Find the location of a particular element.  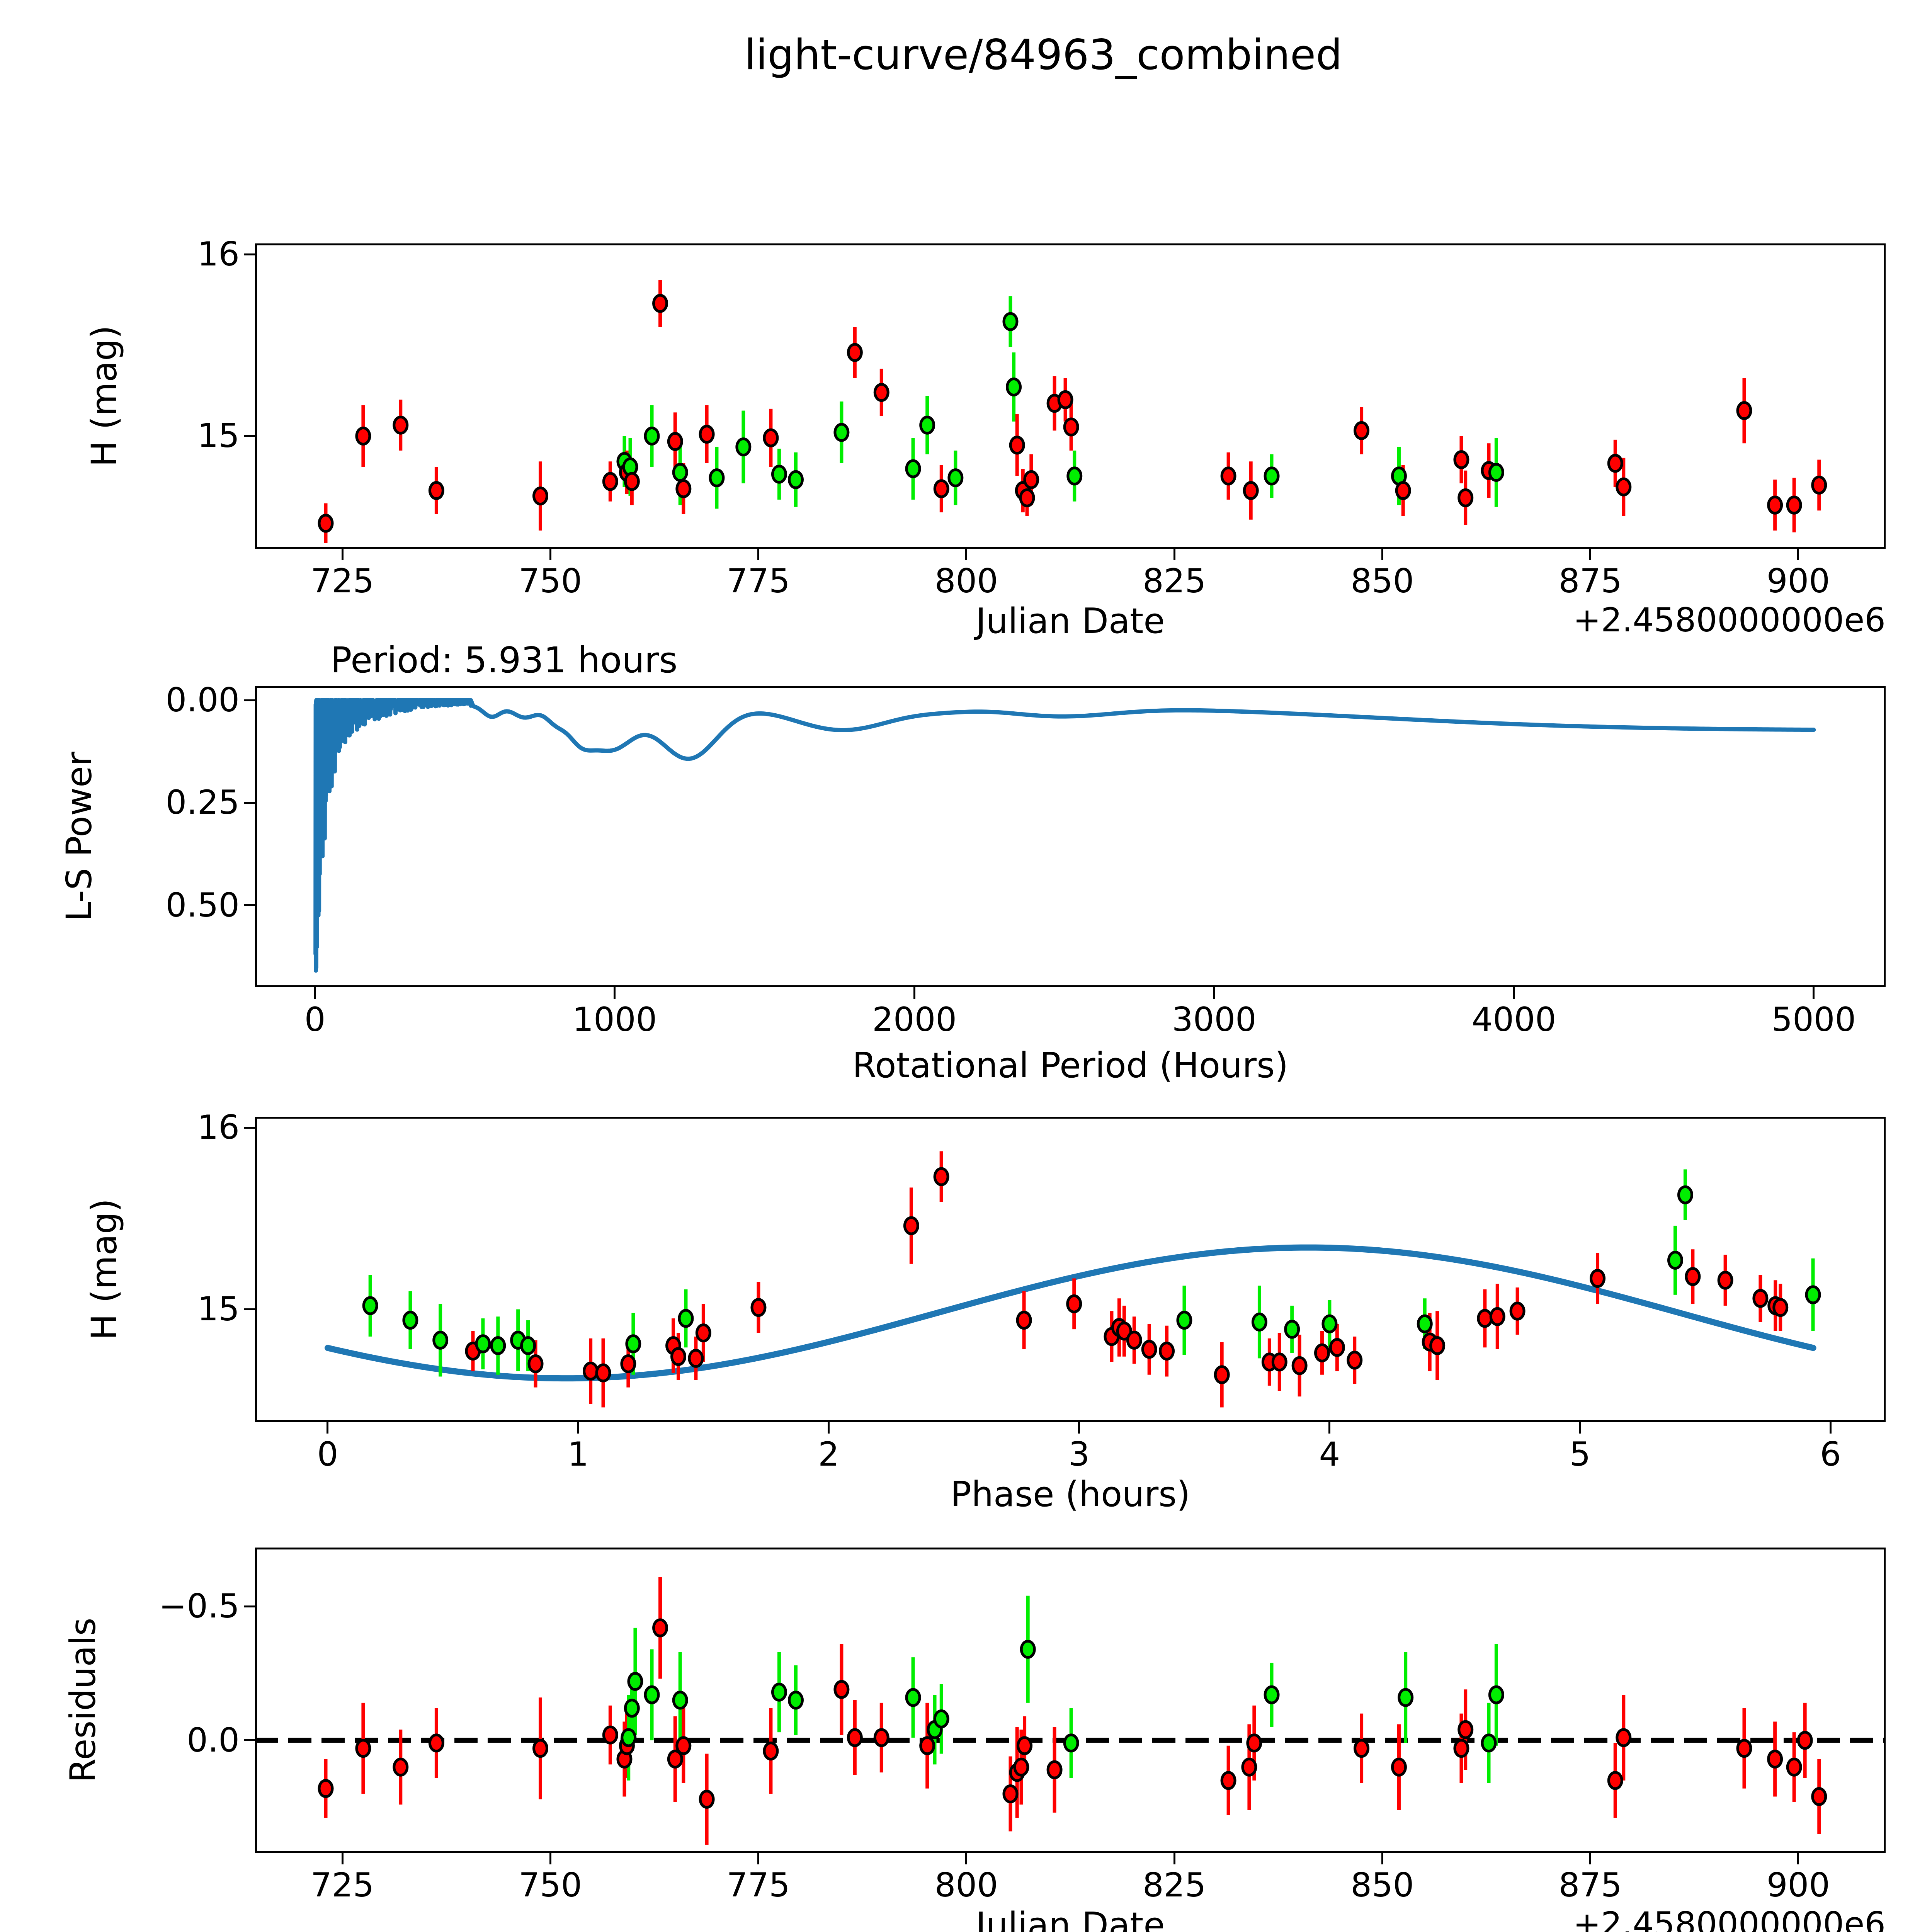

residuals-xtick: 850 is located at coordinates (1382, 1885).